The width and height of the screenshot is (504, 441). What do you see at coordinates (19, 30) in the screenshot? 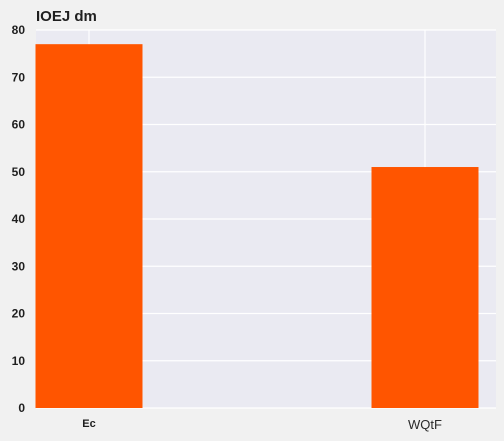
I see `y-tick-label: 80` at bounding box center [19, 30].